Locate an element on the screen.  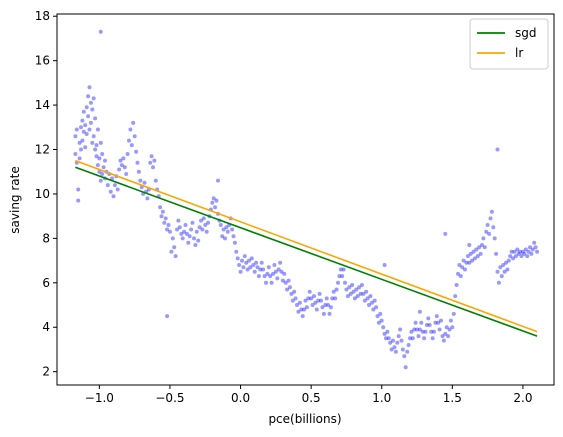
y-tick-label: 16 is located at coordinates (42, 61).